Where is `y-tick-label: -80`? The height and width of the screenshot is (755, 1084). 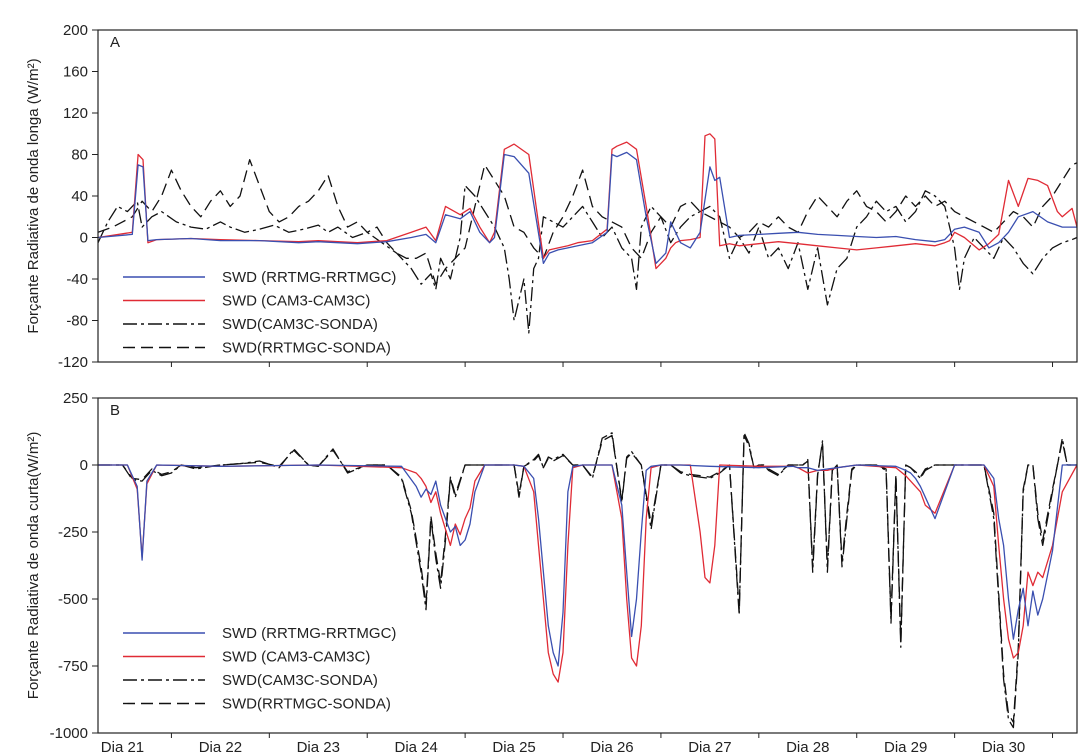
y-tick-label: -80 is located at coordinates (77, 321).